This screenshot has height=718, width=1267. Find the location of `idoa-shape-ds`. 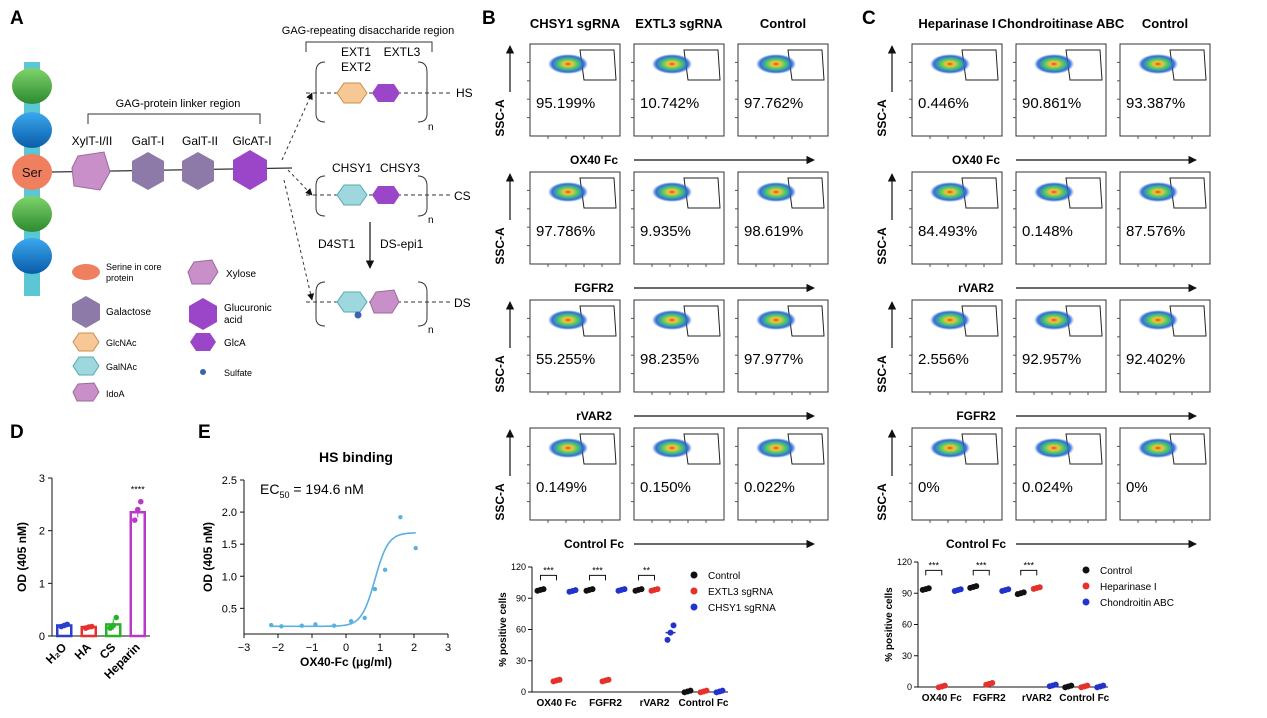

idoa-shape-ds is located at coordinates (384, 301).